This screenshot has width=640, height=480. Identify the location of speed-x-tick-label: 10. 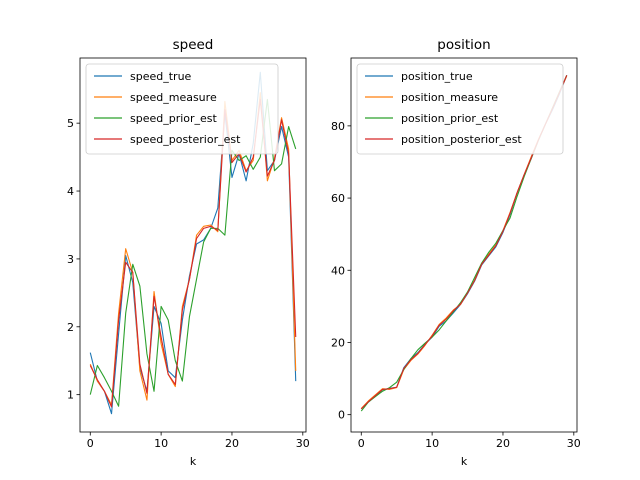
(161, 443).